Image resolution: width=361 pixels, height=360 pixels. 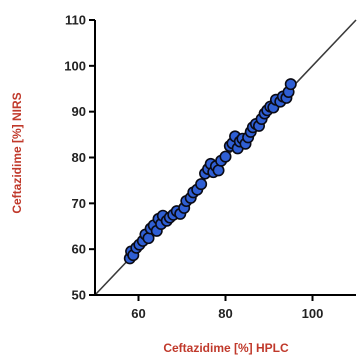 I want to click on y-tick-label-50: 50, so click(x=79, y=295).